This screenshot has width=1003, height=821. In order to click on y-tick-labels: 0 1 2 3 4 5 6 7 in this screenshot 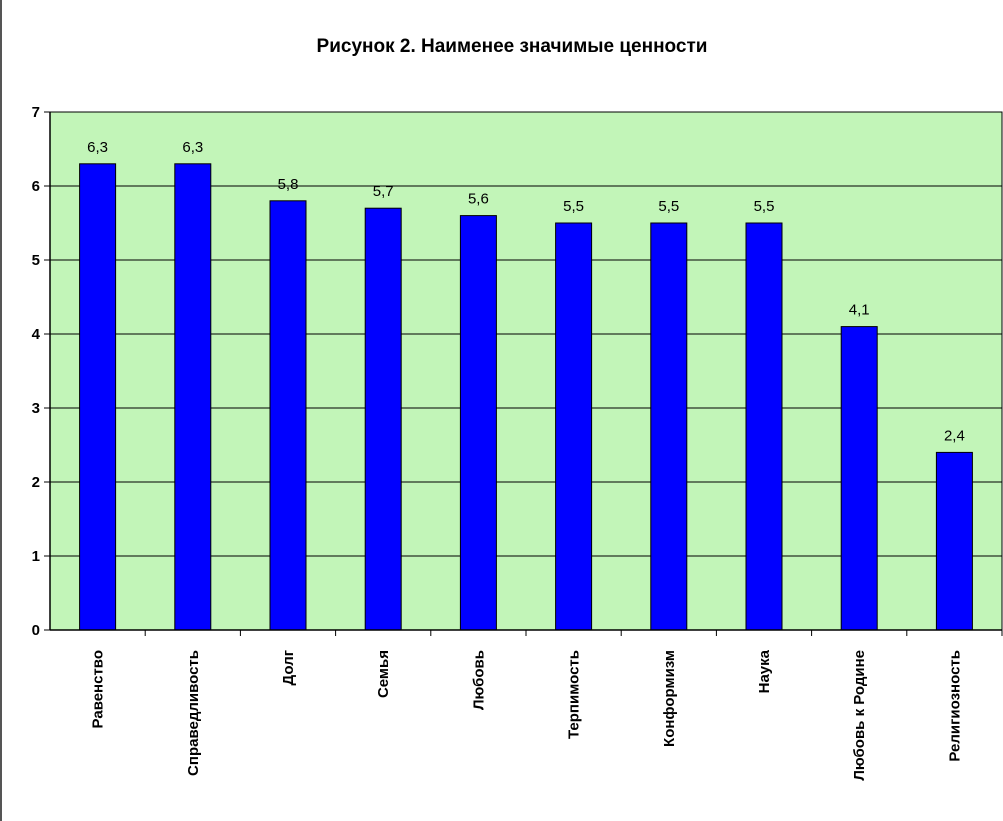, I will do `click(41, 371)`.